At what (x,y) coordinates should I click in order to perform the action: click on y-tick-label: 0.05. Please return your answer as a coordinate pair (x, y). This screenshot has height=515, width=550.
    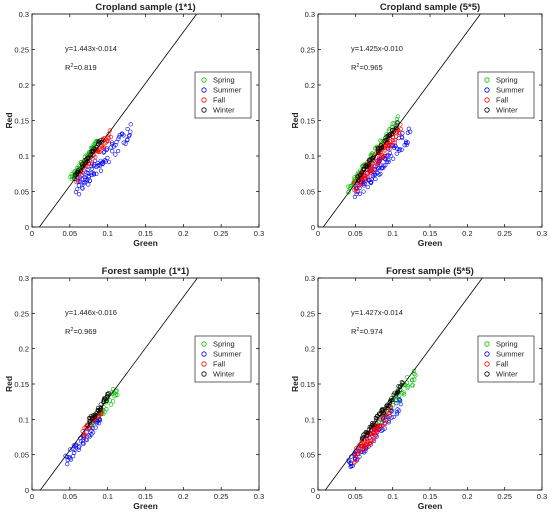
    Looking at the image, I should click on (307, 455).